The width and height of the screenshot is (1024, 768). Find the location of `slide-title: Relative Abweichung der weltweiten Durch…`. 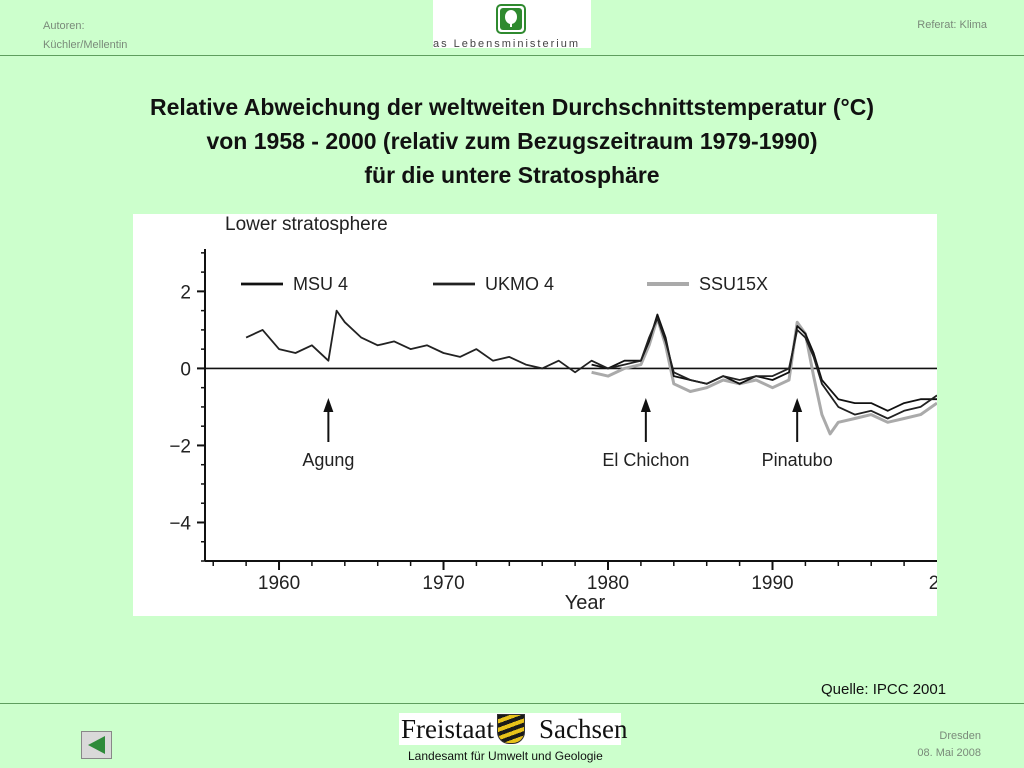

slide-title: Relative Abweichung der weltweiten Durch… is located at coordinates (512, 141).